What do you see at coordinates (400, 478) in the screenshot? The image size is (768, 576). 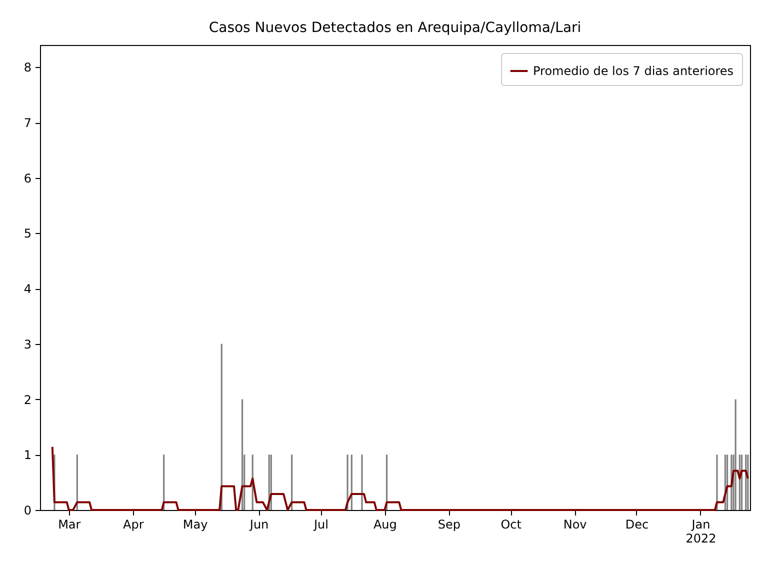 I see `line-series` at bounding box center [400, 478].